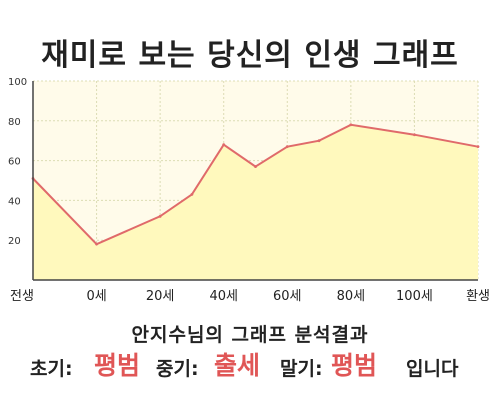  I want to click on x-tick-label: 100세, so click(414, 296).